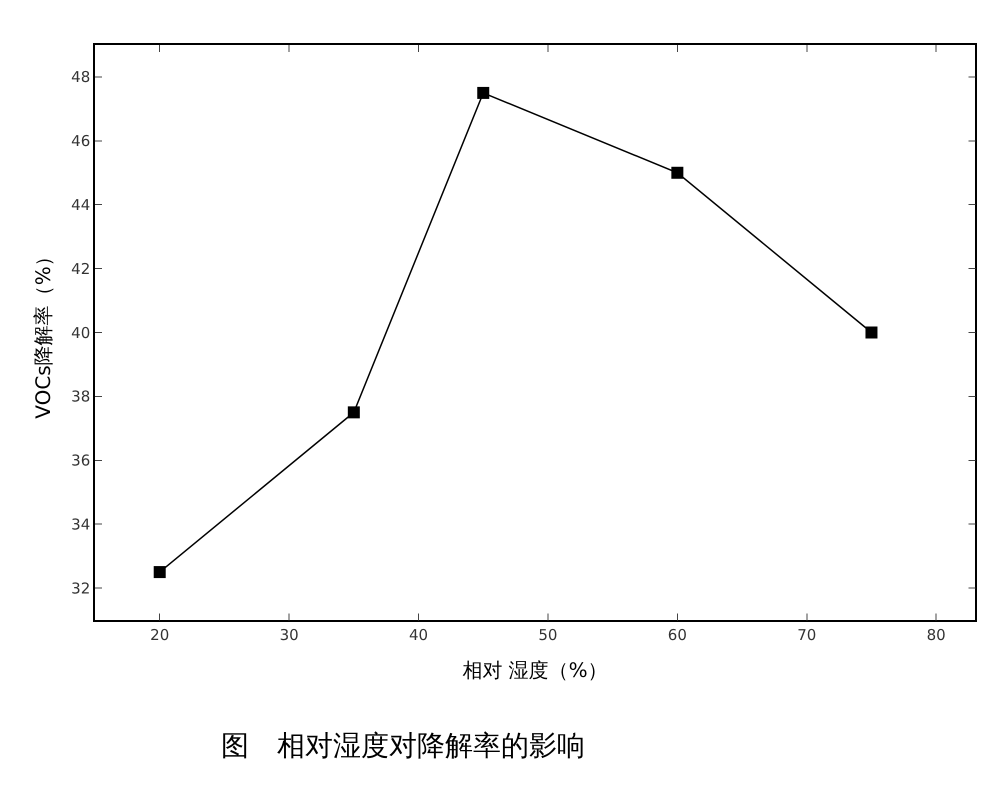 The height and width of the screenshot is (790, 1000). Describe the element at coordinates (936, 635) in the screenshot. I see `x-tick-label: 80` at that location.